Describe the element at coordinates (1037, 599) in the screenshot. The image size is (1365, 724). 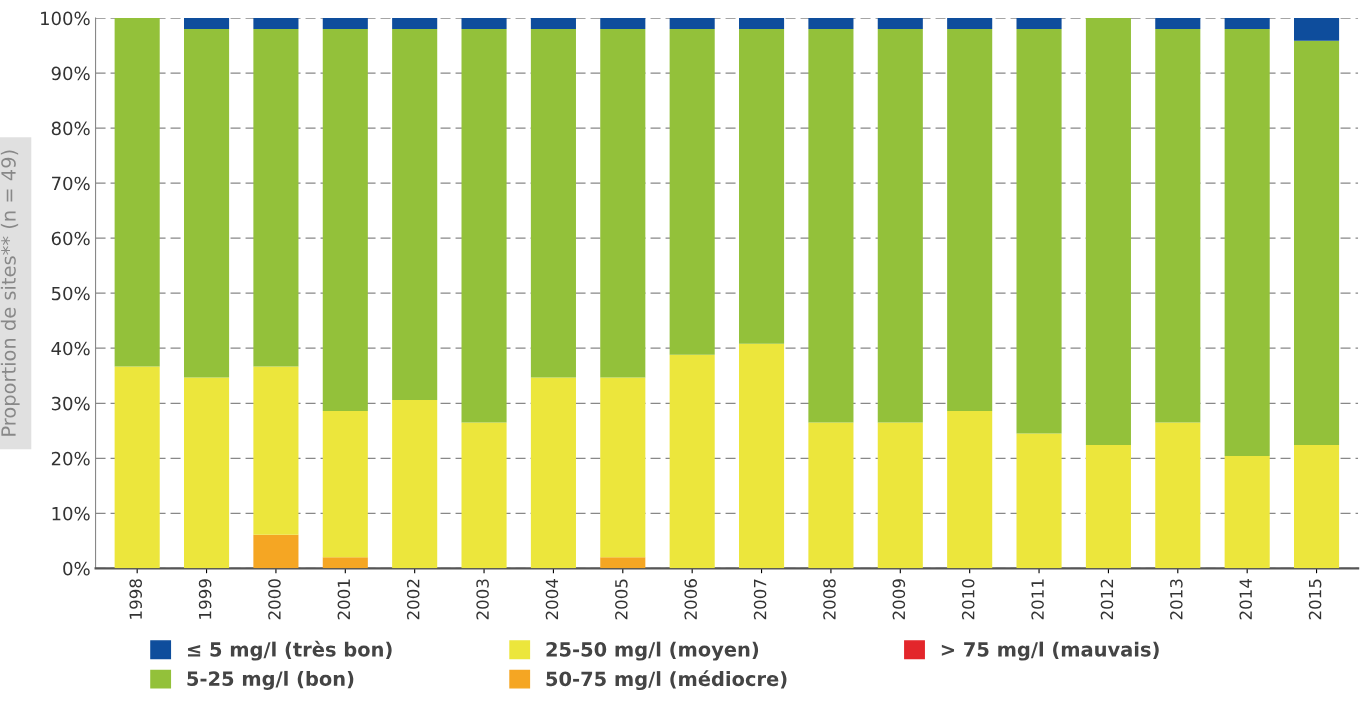
I see `x-tick-label: 2011` at that location.